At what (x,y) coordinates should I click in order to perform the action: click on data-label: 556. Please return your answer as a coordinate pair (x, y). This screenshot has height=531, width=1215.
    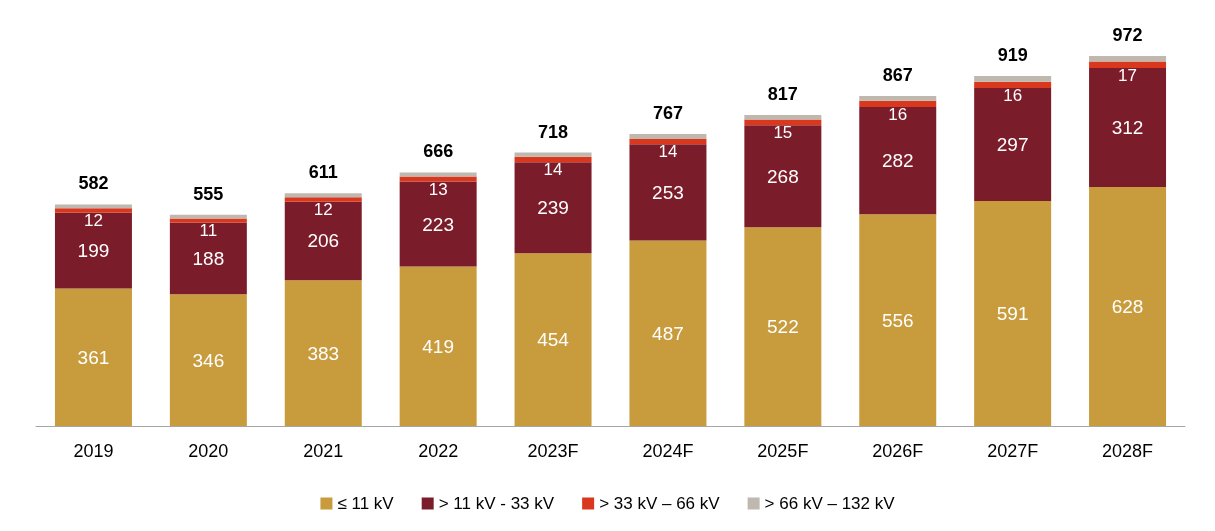
    Looking at the image, I should click on (897, 320).